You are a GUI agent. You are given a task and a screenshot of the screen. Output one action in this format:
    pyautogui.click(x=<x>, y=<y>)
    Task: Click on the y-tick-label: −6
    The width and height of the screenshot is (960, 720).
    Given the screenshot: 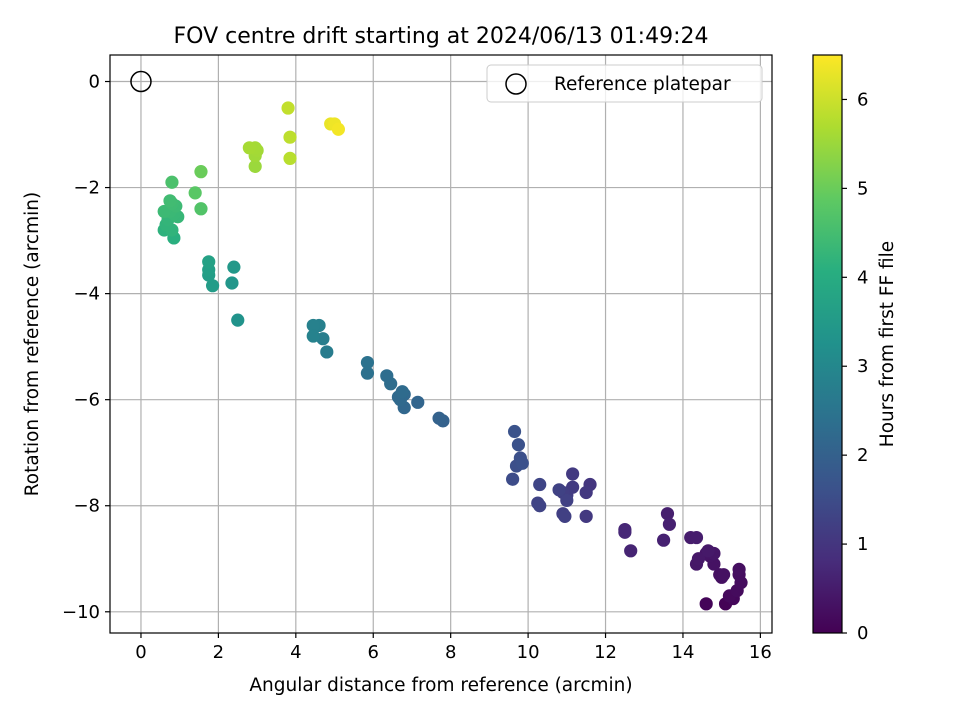 What is the action you would take?
    pyautogui.click(x=86, y=400)
    